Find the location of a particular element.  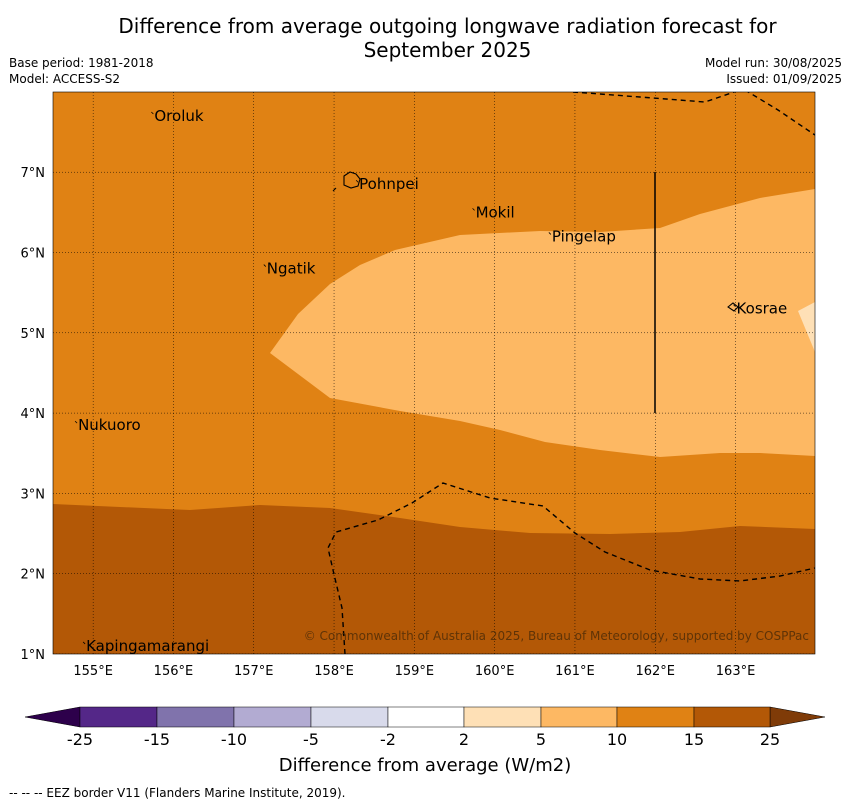

colorbar-tick-label: -10 is located at coordinates (234, 739).